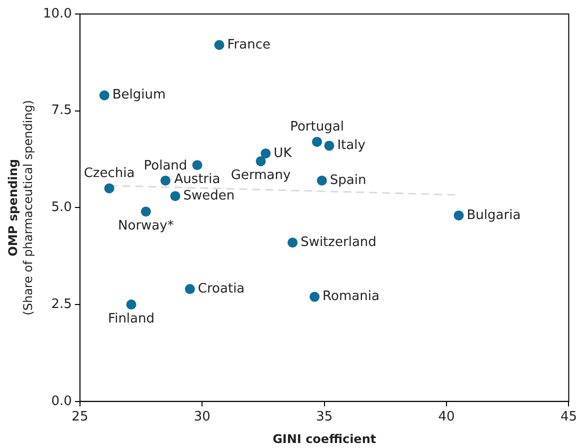 The height and width of the screenshot is (448, 580). I want to click on annotation: Czechia, so click(109, 174).